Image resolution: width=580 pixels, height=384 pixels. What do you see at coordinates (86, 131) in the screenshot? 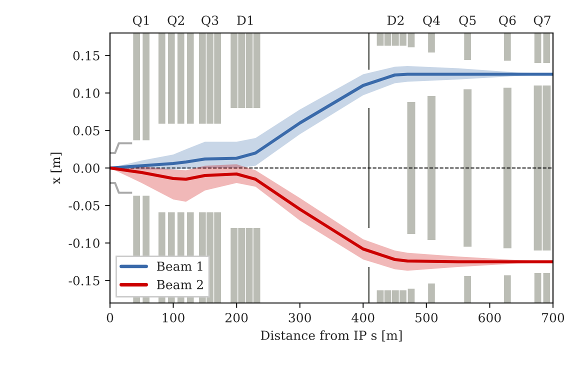
I see `y-tick-label: 0.05` at bounding box center [86, 131].